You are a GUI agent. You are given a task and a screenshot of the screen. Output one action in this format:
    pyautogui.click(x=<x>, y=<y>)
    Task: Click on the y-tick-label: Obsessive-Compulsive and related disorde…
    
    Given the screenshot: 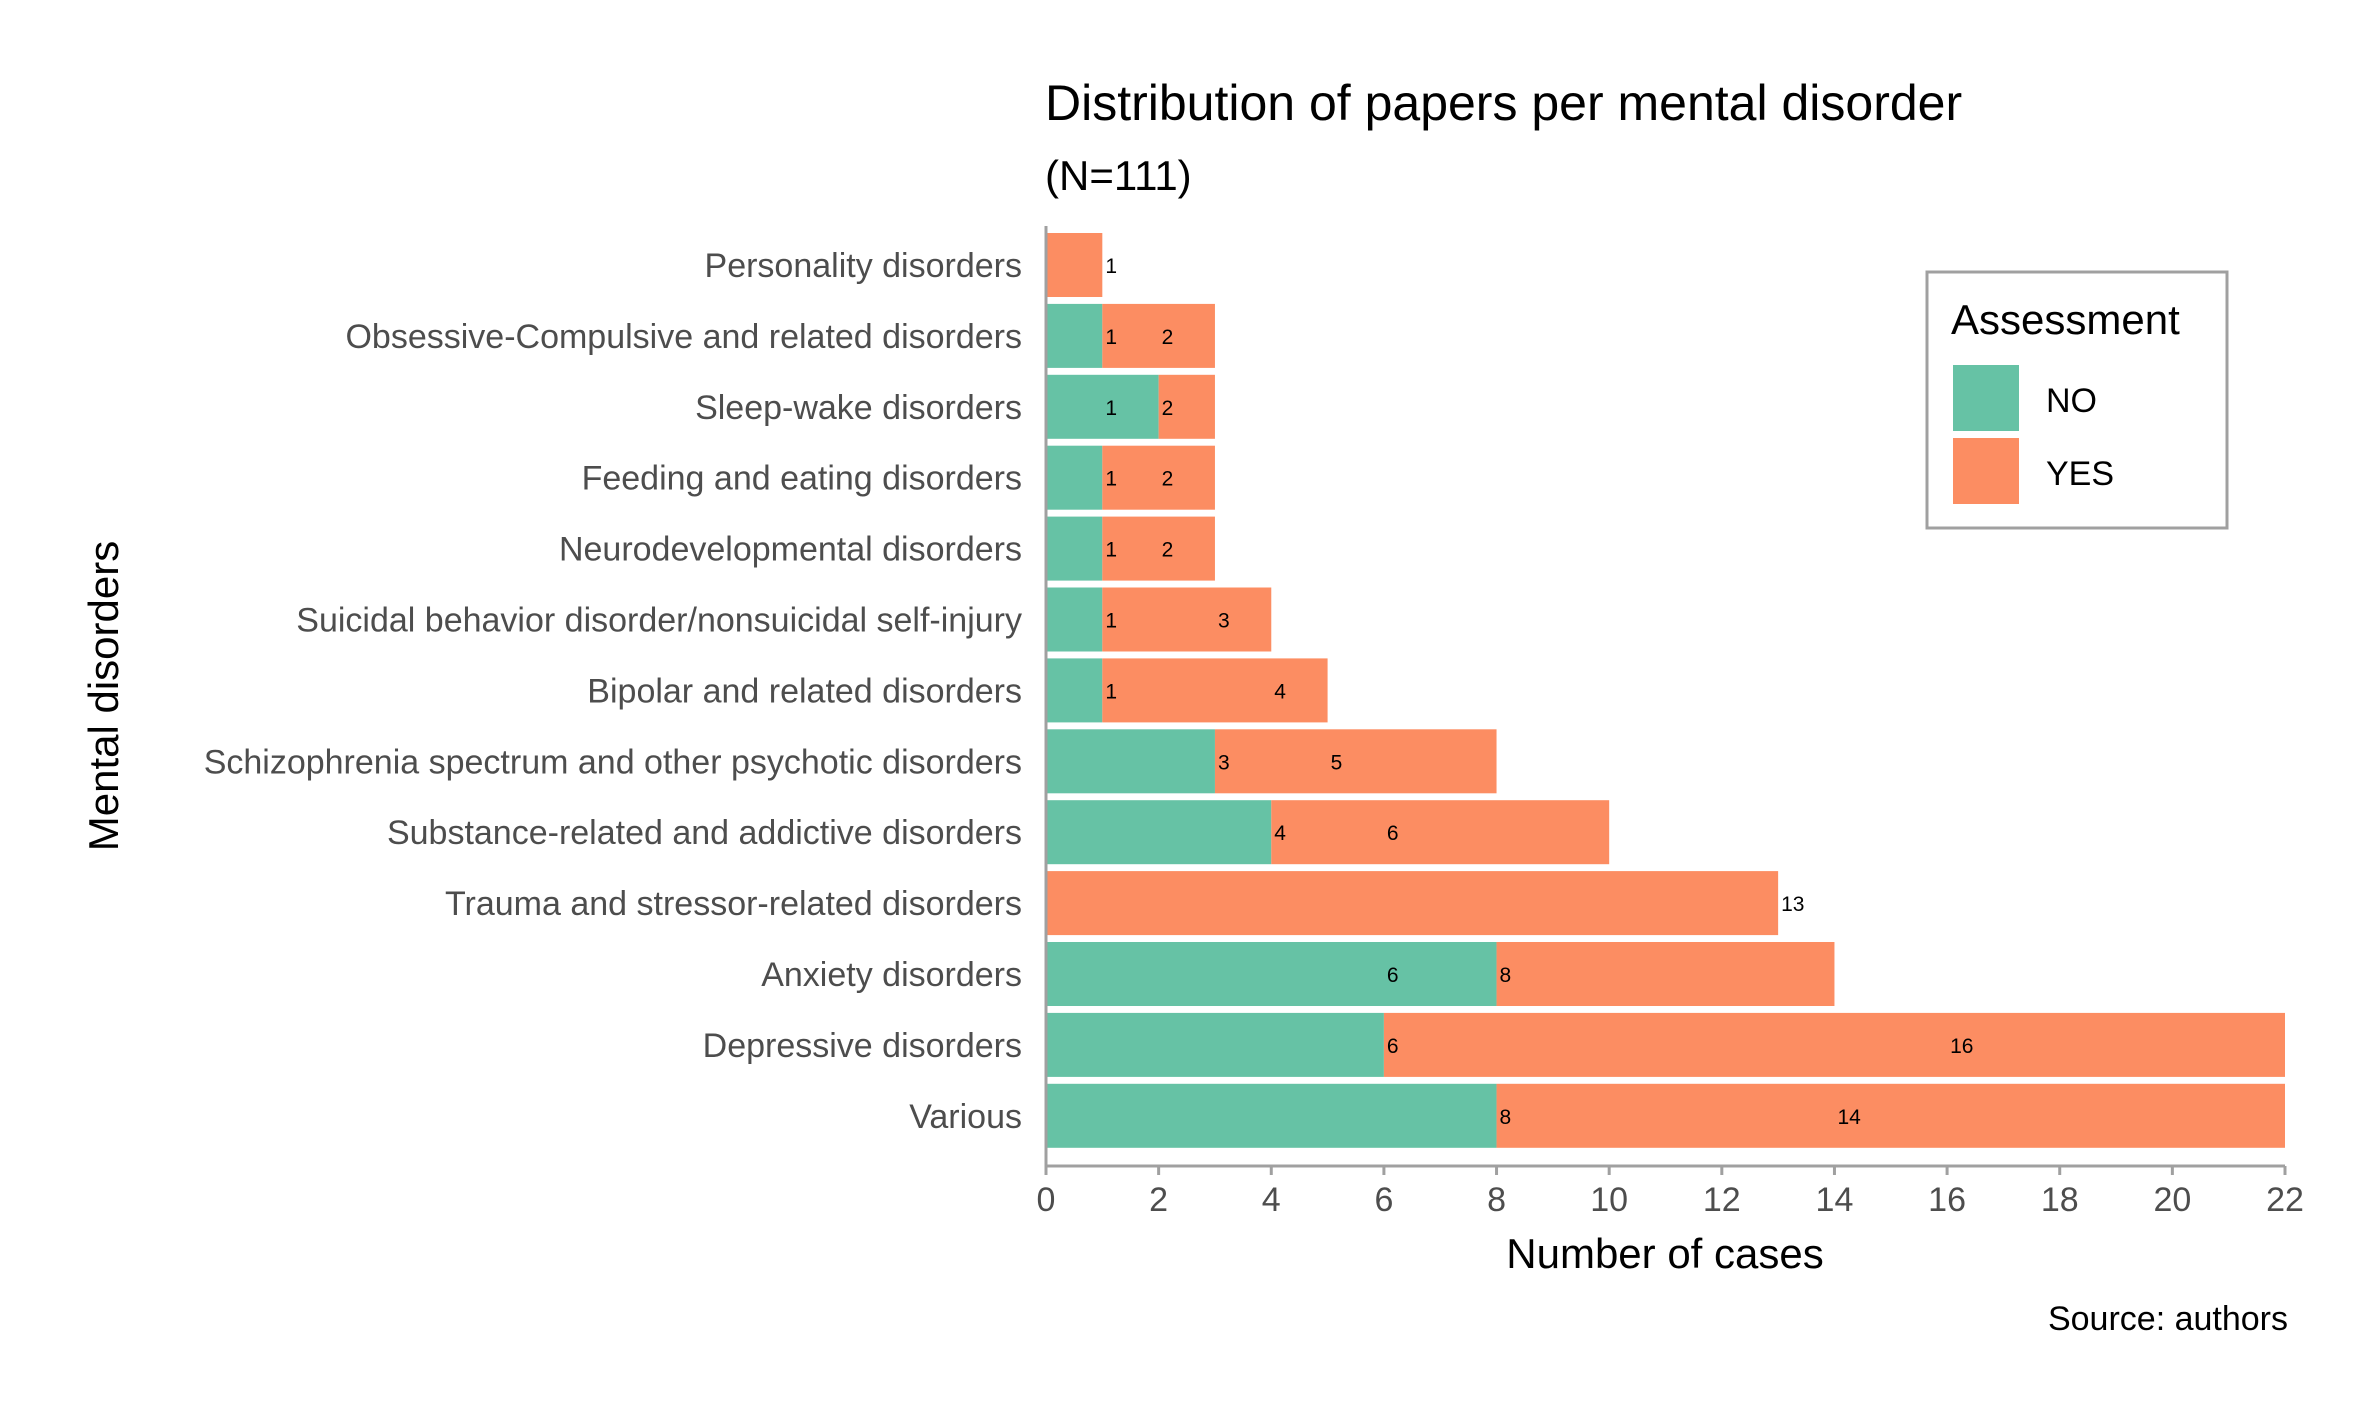 What is the action you would take?
    pyautogui.click(x=683, y=337)
    